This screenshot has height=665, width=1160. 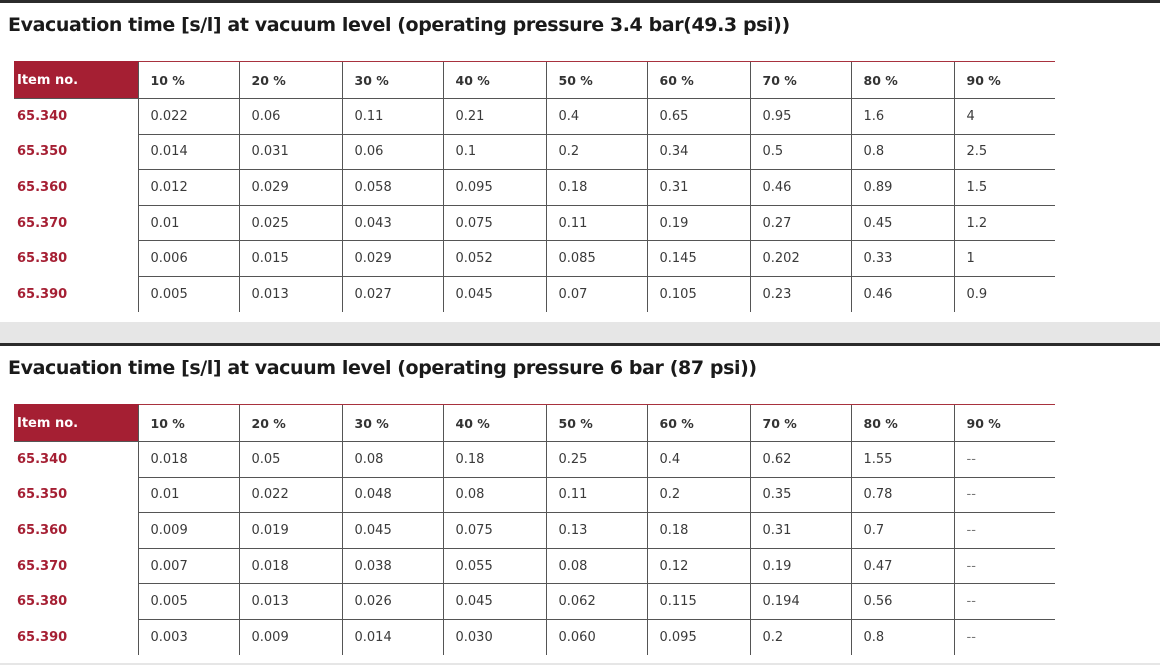 I want to click on vacuum-level-header: 40 %, so click(x=494, y=80).